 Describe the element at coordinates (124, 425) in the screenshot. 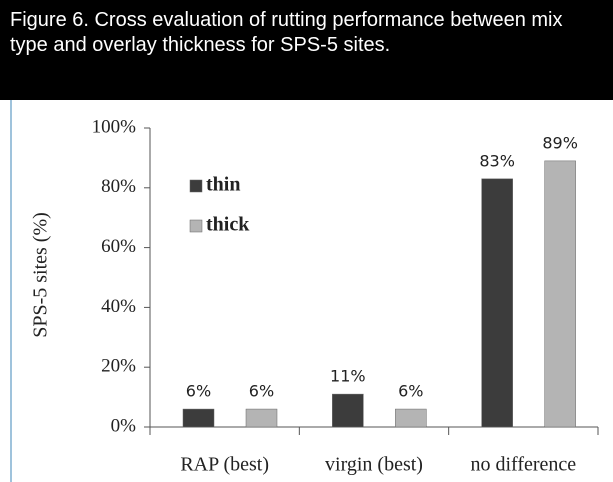

I see `y-tick-label: 0%` at that location.